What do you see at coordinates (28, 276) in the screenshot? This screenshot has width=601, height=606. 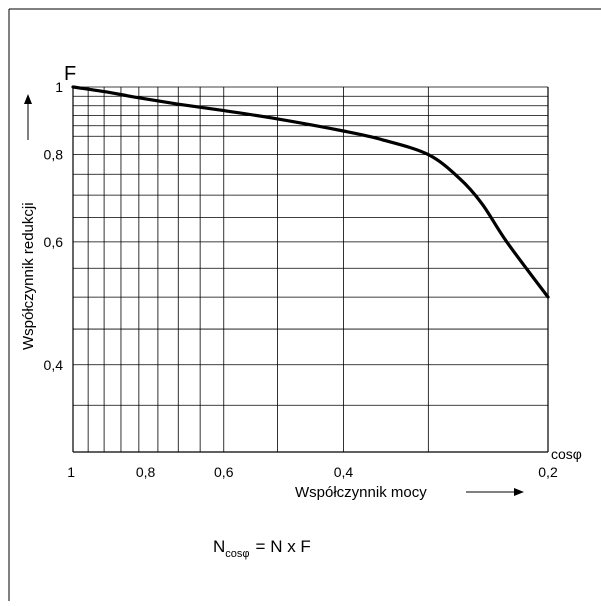 I see `y-axis-title: Współczynnik redukcji` at bounding box center [28, 276].